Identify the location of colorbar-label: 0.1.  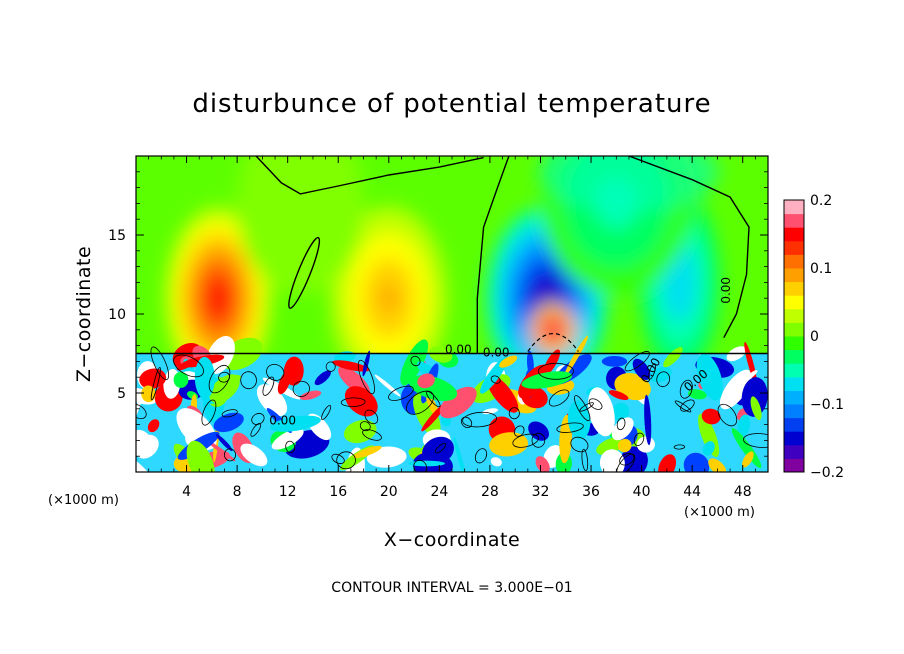
(821, 269).